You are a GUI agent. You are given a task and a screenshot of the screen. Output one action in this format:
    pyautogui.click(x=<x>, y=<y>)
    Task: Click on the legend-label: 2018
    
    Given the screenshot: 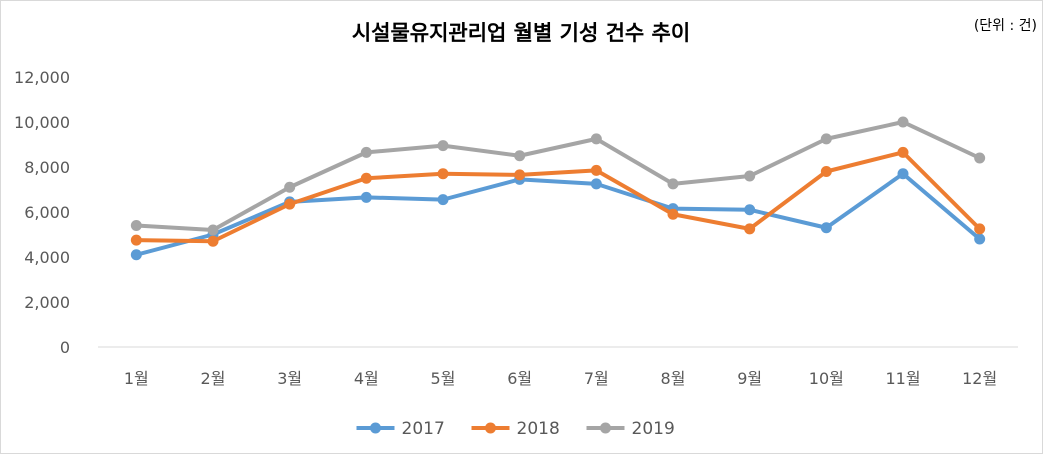 What is the action you would take?
    pyautogui.click(x=538, y=429)
    